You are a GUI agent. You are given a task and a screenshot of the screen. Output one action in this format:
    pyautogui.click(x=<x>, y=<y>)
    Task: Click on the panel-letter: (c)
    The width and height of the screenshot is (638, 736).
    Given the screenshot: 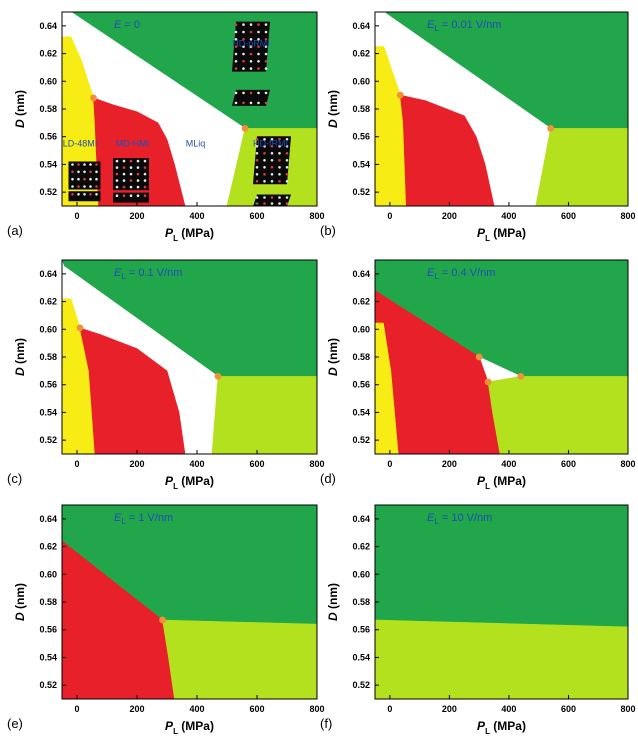 What is the action you would take?
    pyautogui.click(x=14, y=478)
    